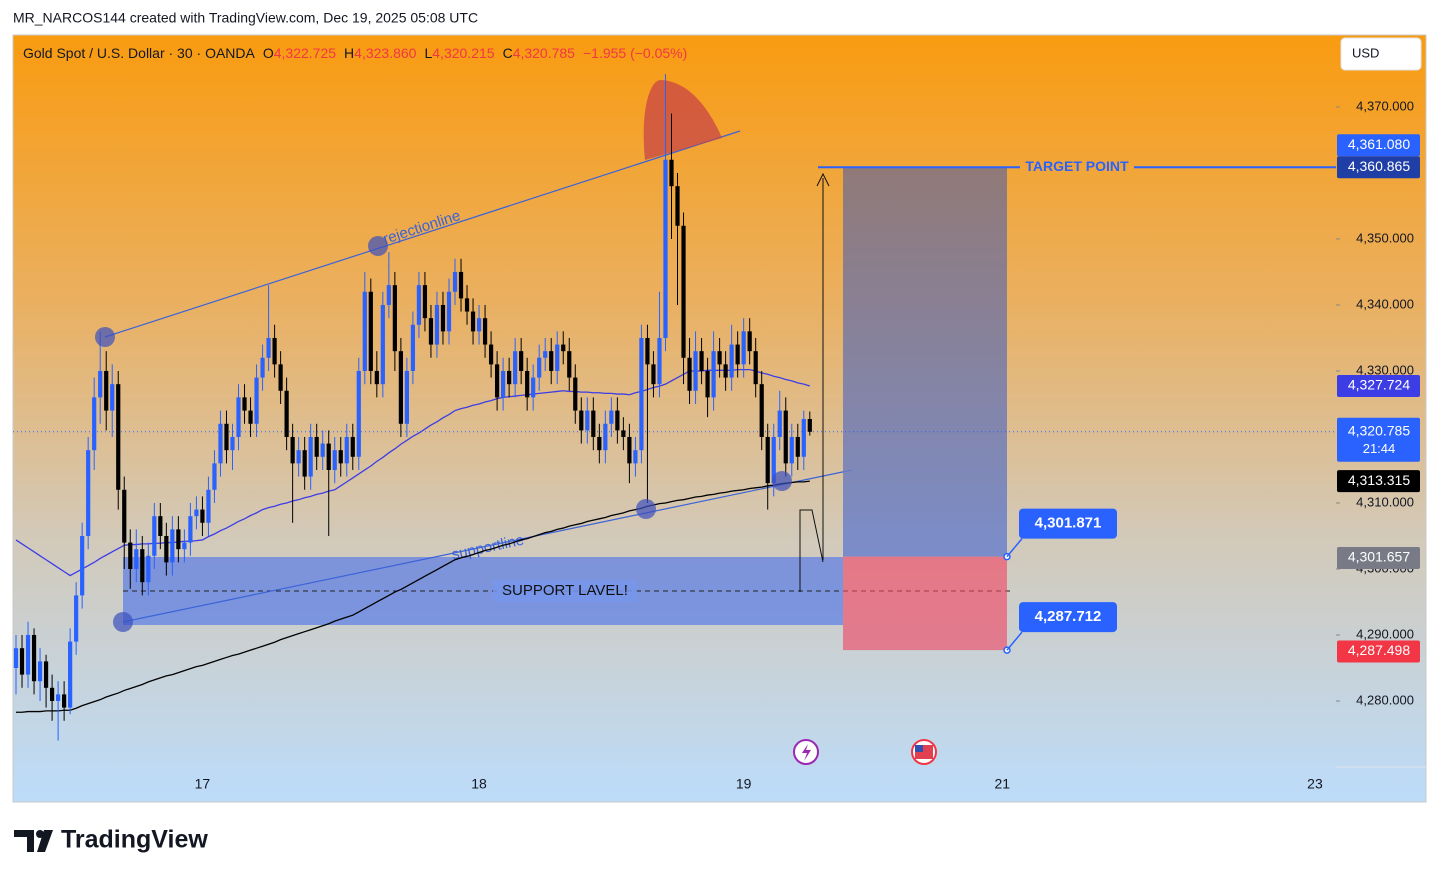 Image resolution: width=1439 pixels, height=878 pixels. What do you see at coordinates (1315, 784) in the screenshot?
I see `x-tick-label: 23` at bounding box center [1315, 784].